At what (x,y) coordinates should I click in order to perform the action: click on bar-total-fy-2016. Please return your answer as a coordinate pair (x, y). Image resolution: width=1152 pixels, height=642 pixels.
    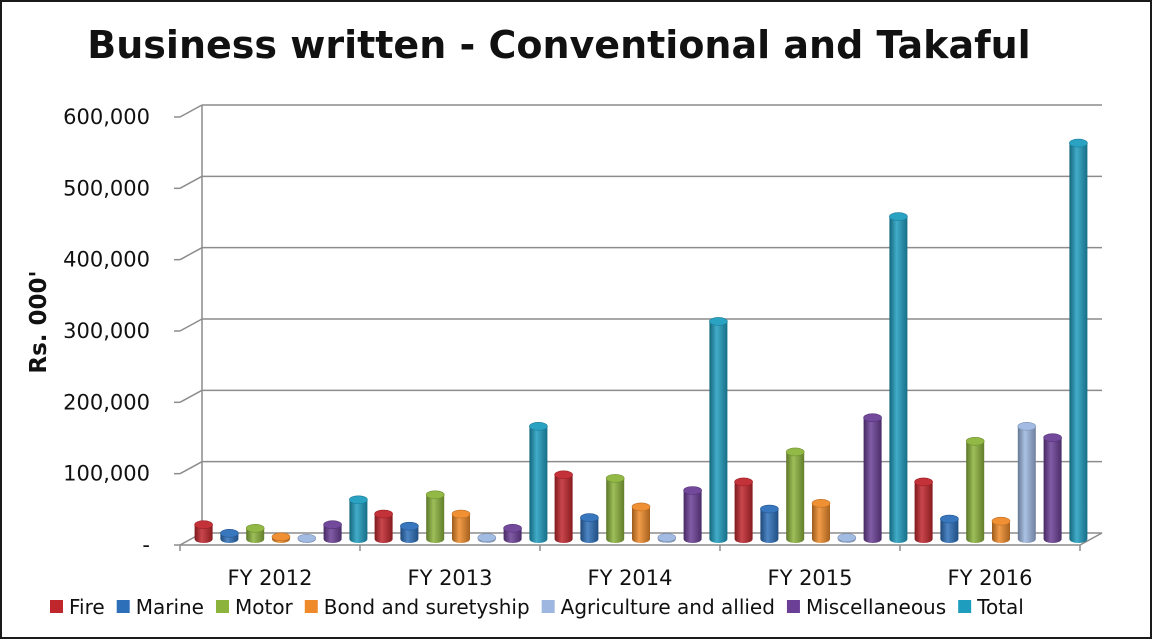
    Looking at the image, I should click on (1078, 340).